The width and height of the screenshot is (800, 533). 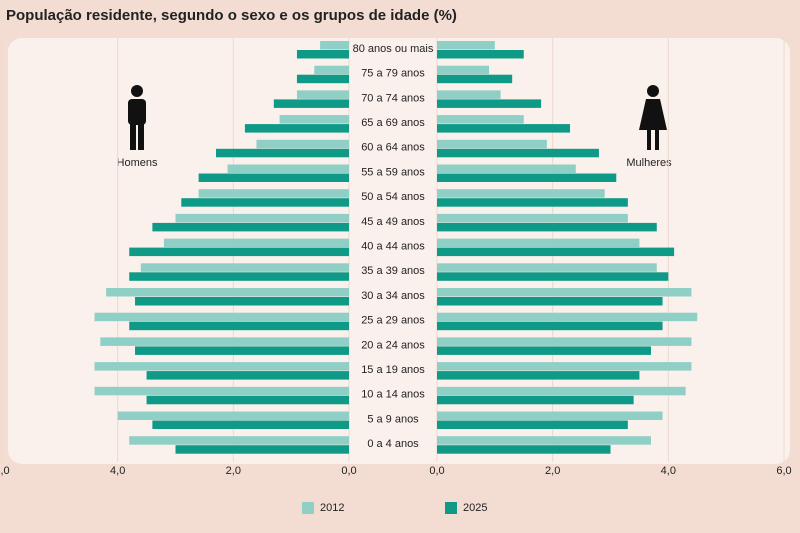 What do you see at coordinates (393, 49) in the screenshot?
I see `category-label: 80 anos ou mais` at bounding box center [393, 49].